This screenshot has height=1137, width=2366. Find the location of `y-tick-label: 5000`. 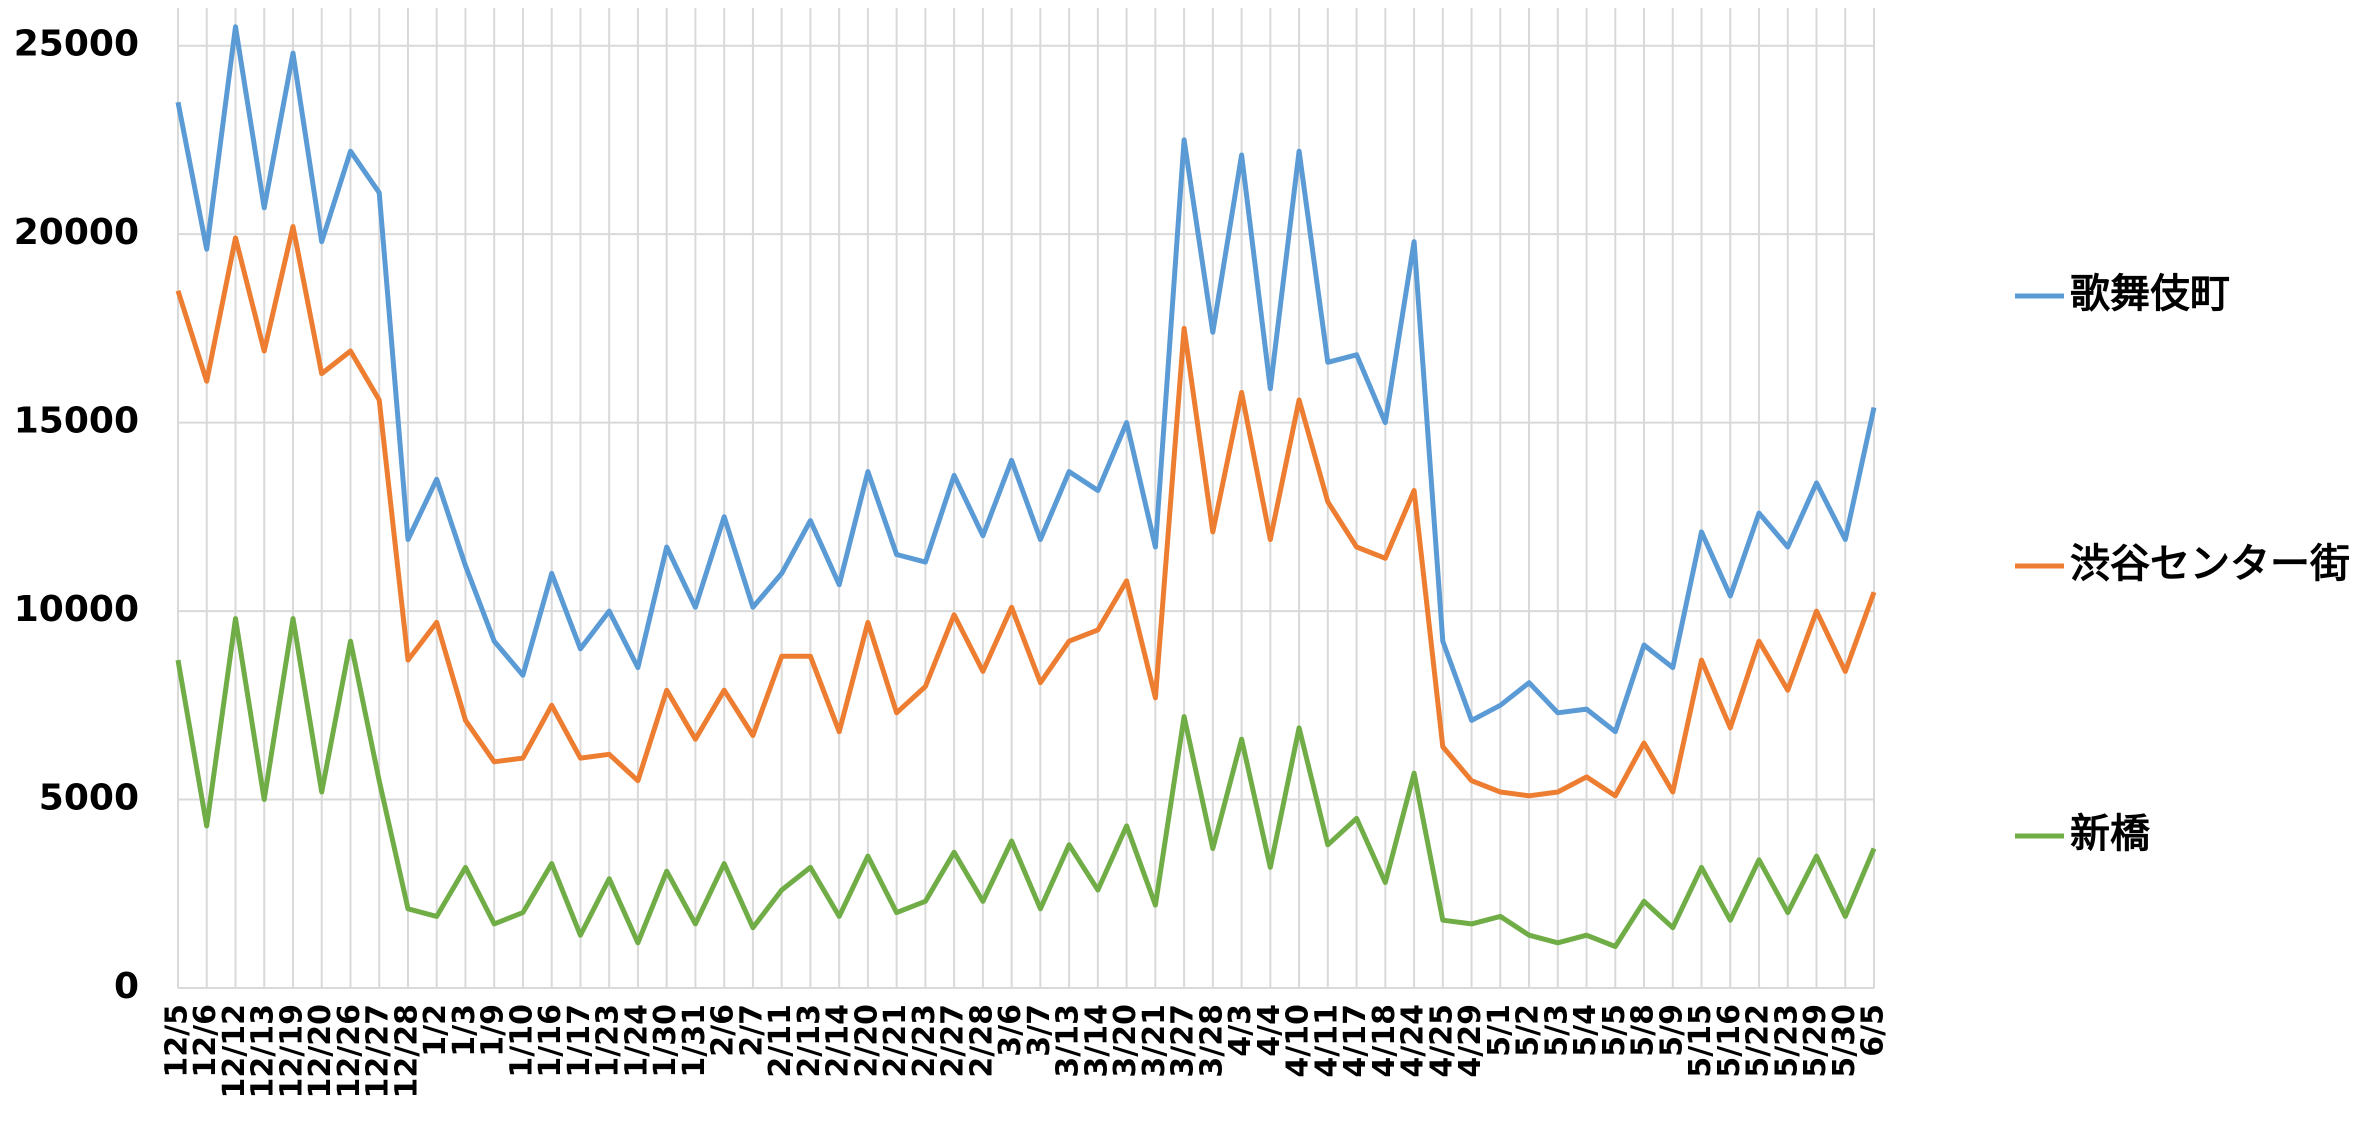

y-tick-label: 5000 is located at coordinates (89, 798).